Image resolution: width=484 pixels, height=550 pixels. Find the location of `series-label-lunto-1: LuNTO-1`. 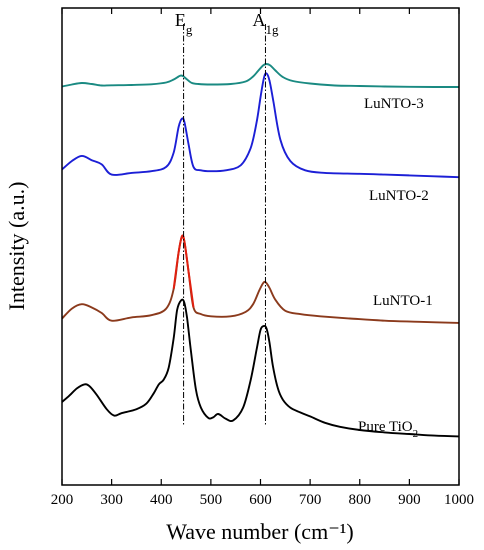

series-label-lunto-1: LuNTO-1 is located at coordinates (403, 301).